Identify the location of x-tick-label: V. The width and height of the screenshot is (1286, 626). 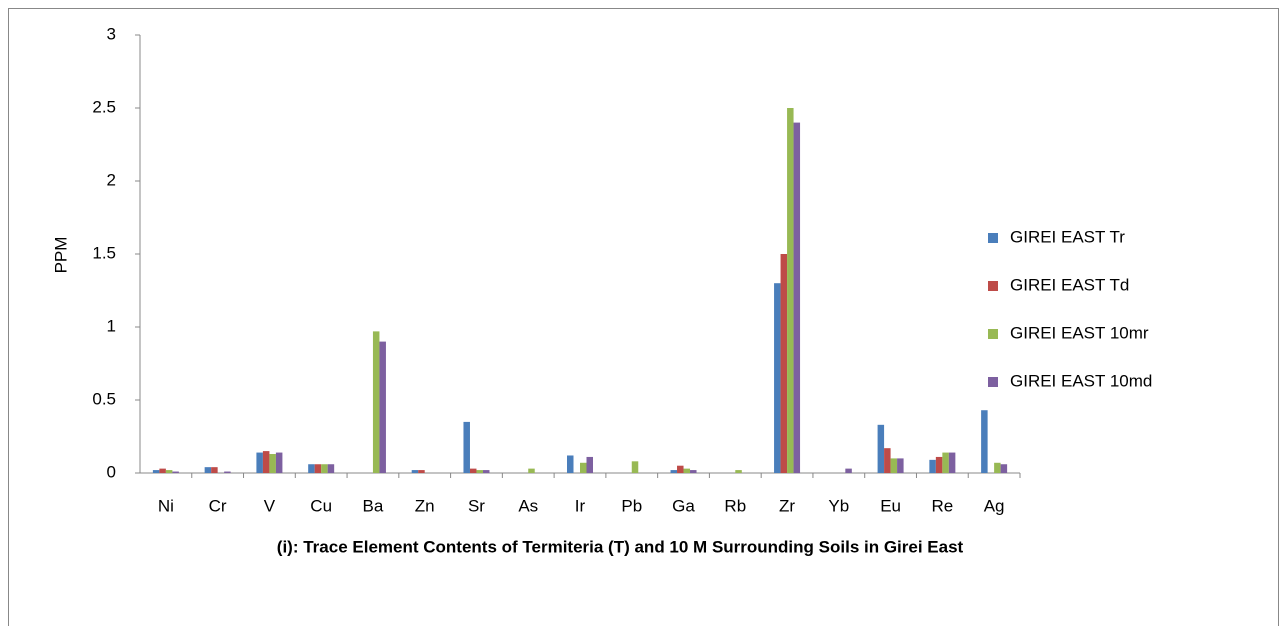
(270, 505).